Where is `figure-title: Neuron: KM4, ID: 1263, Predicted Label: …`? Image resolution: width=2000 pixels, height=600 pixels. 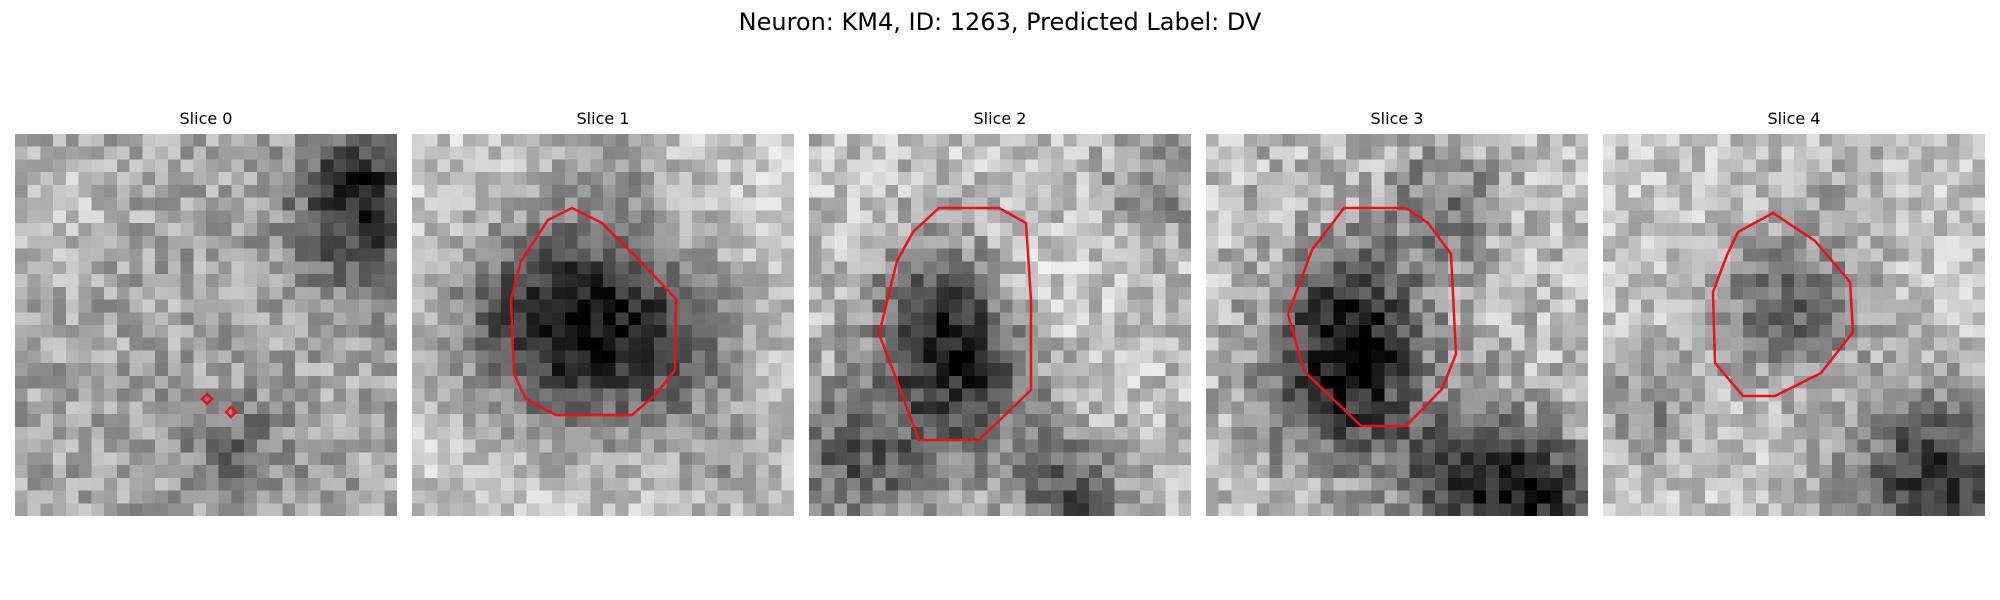
figure-title: Neuron: KM4, ID: 1263, Predicted Label: … is located at coordinates (1000, 22).